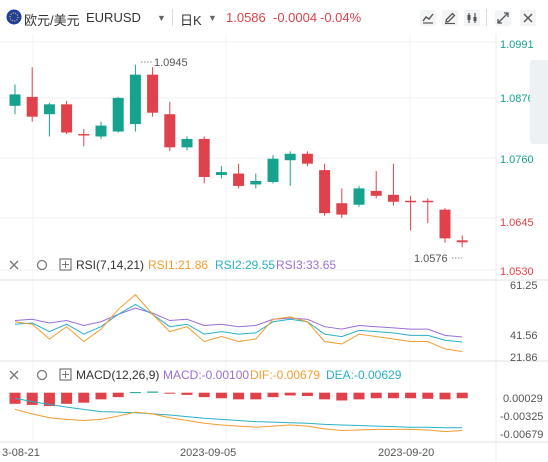  What do you see at coordinates (428, 18) in the screenshot?
I see `indicator-icon` at bounding box center [428, 18].